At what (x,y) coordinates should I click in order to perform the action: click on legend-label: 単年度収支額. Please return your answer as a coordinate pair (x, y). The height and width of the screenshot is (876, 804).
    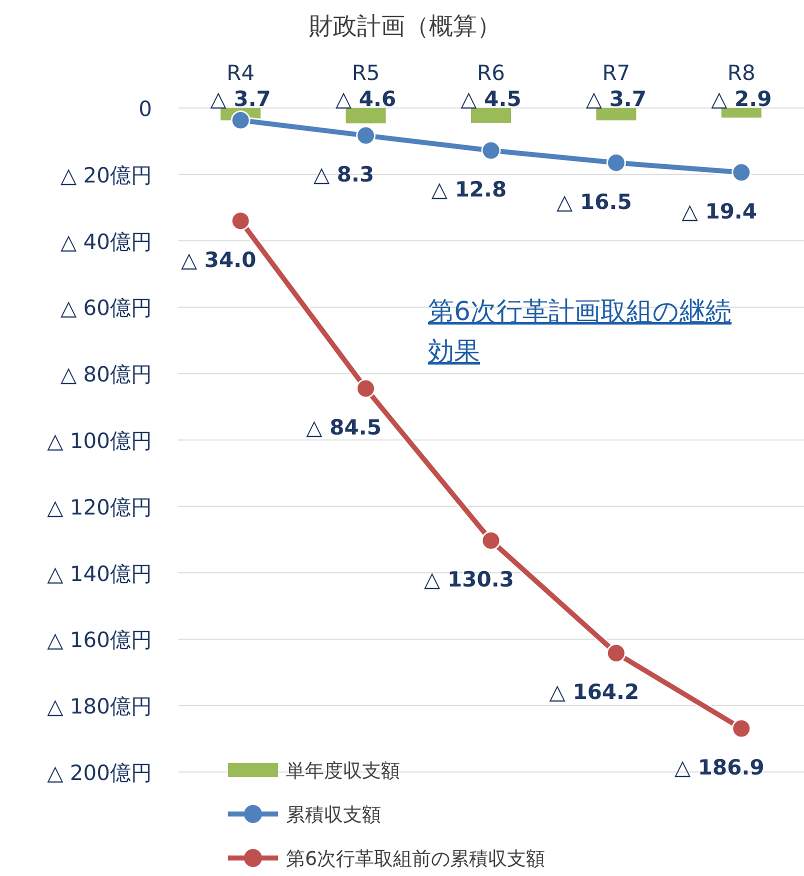
    Looking at the image, I should click on (343, 771).